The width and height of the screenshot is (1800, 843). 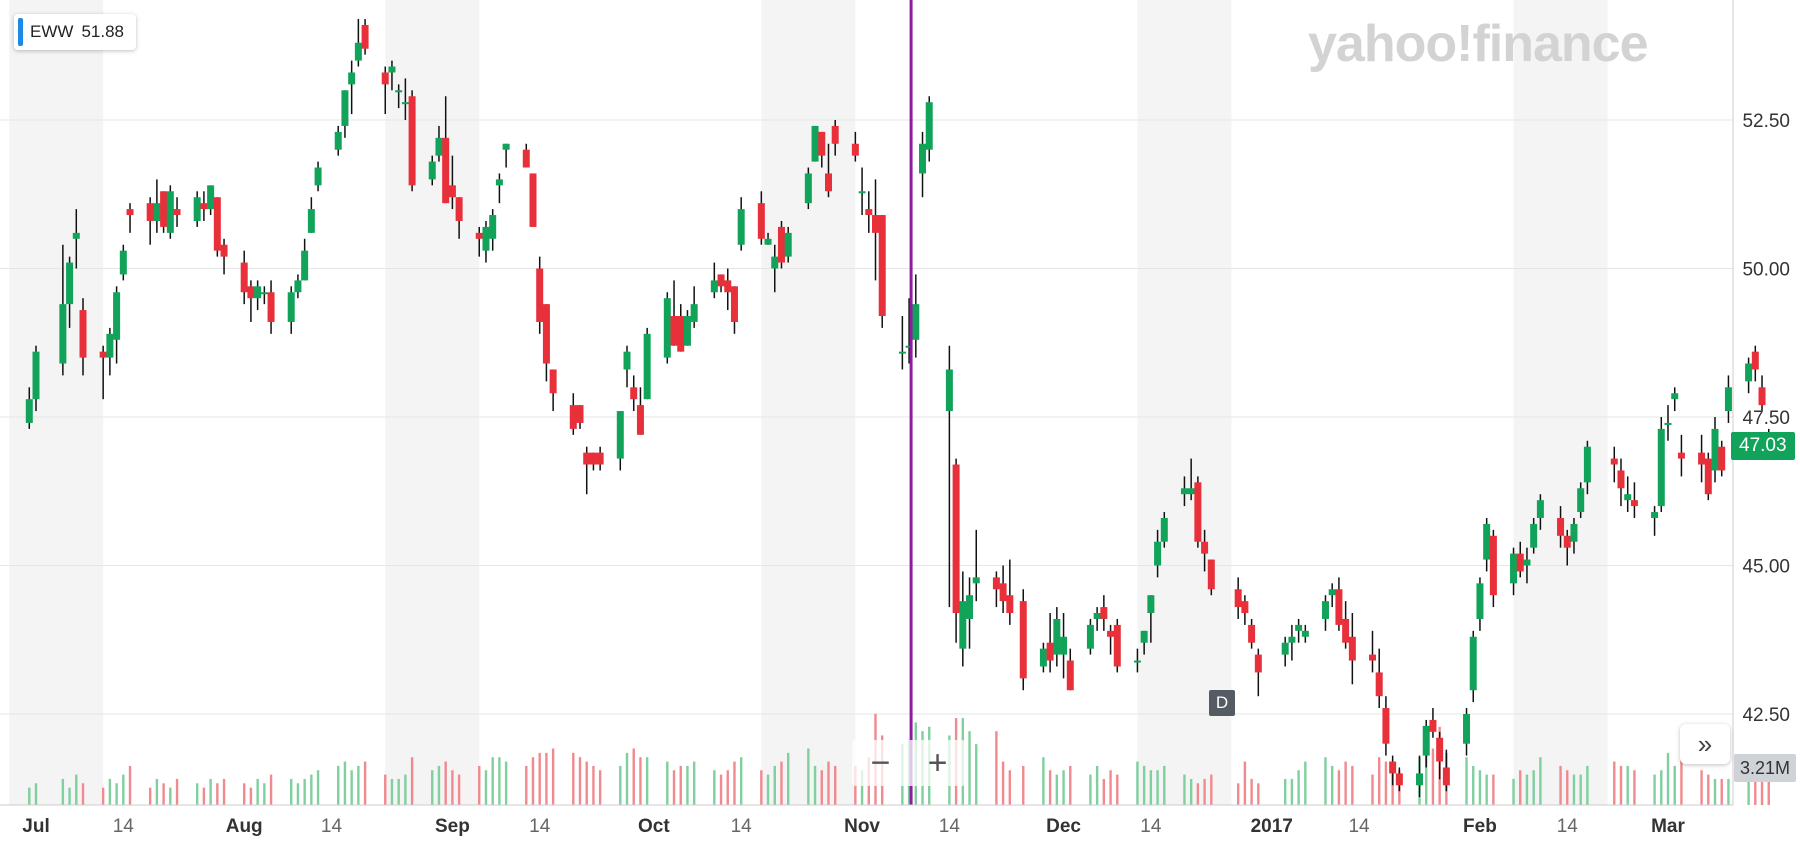 I want to click on zoom-out-button: −, so click(x=880, y=762).